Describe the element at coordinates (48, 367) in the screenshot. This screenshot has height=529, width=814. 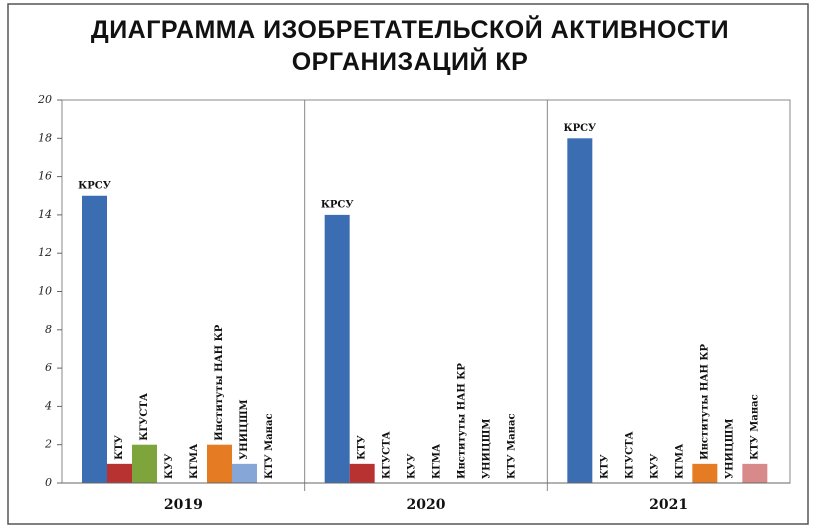
I see `y-tick-label: 6` at that location.